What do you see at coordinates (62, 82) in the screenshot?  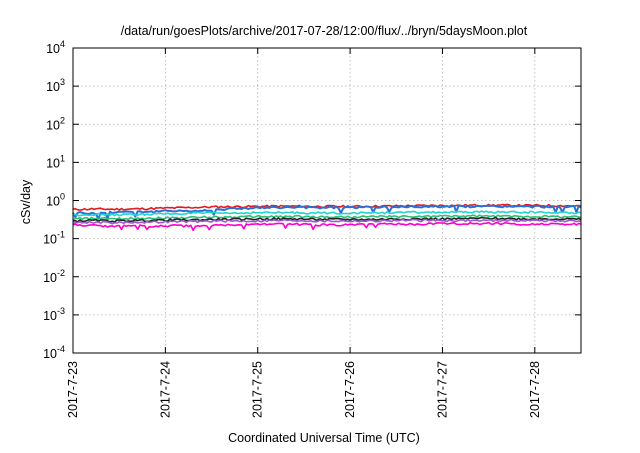 I see `y-tick-exponent: 3` at bounding box center [62, 82].